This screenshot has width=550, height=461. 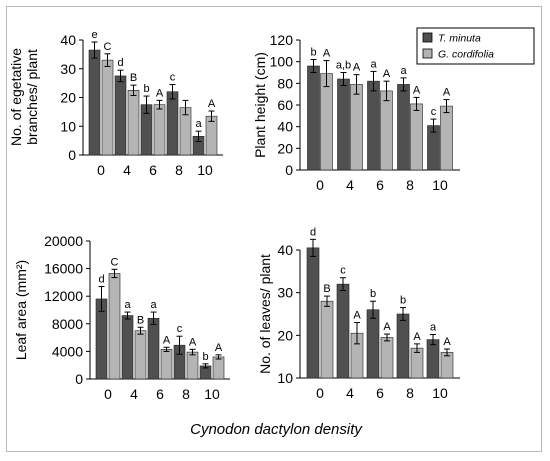 What do you see at coordinates (68, 69) in the screenshot?
I see `y-tick-label: 30` at bounding box center [68, 69].